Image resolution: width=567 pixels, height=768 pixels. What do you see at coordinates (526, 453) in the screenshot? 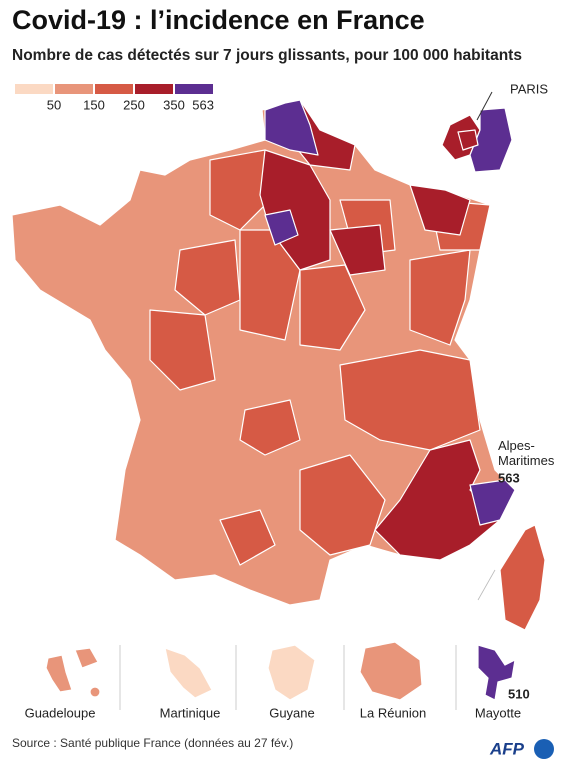
I see `alpes-label: Alpes-Maritimes` at bounding box center [526, 453].